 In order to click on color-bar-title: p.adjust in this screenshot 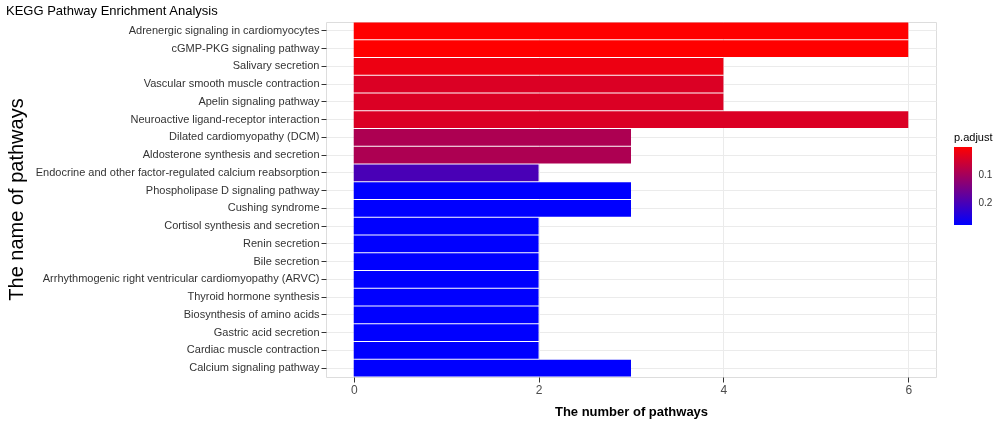, I will do `click(973, 137)`.